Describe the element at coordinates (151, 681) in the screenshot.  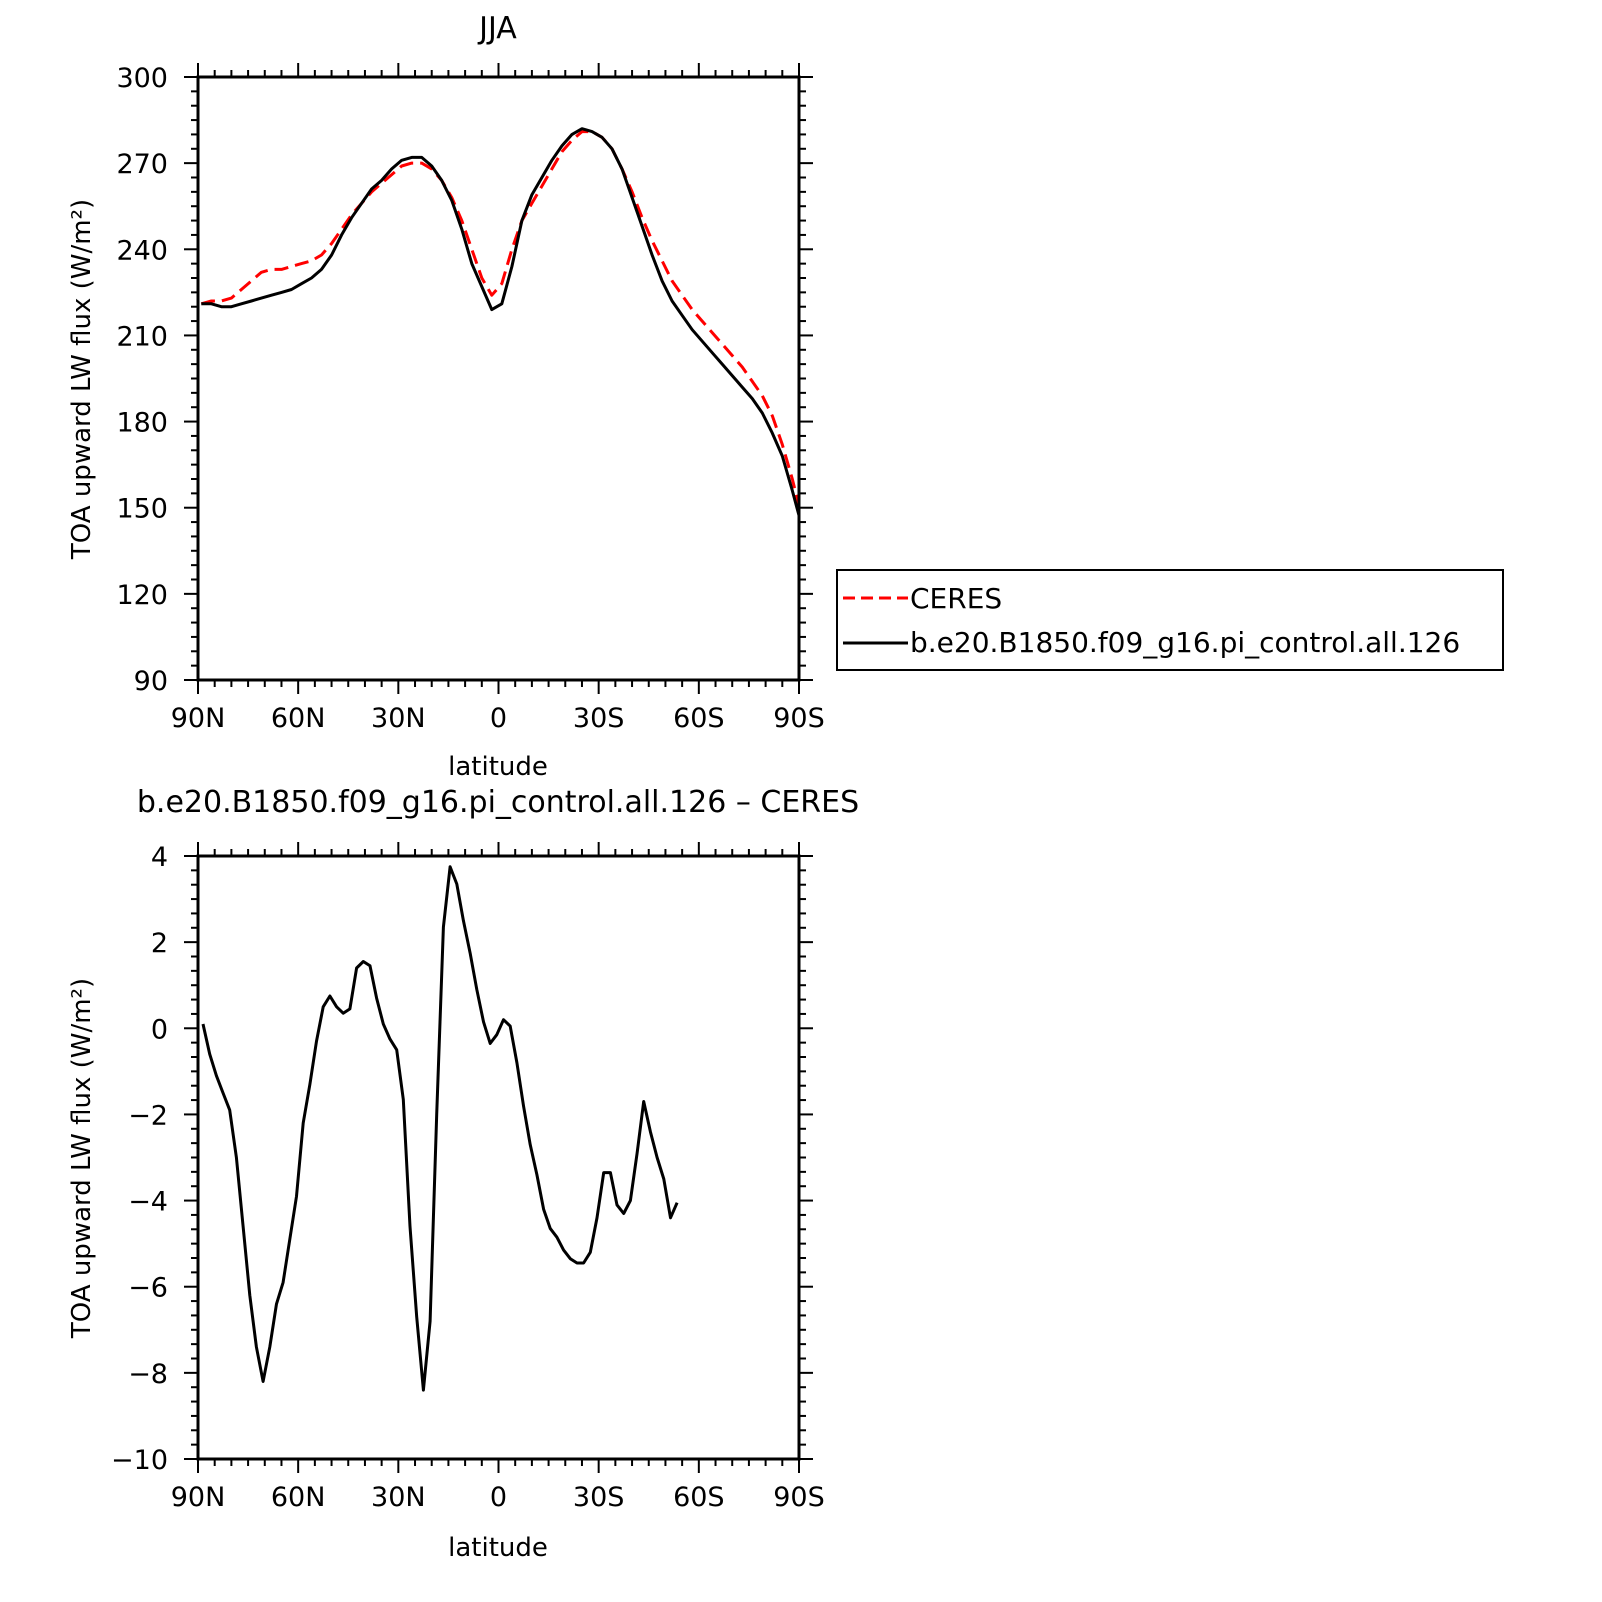
I see `top-y-tick-label: 90` at that location.